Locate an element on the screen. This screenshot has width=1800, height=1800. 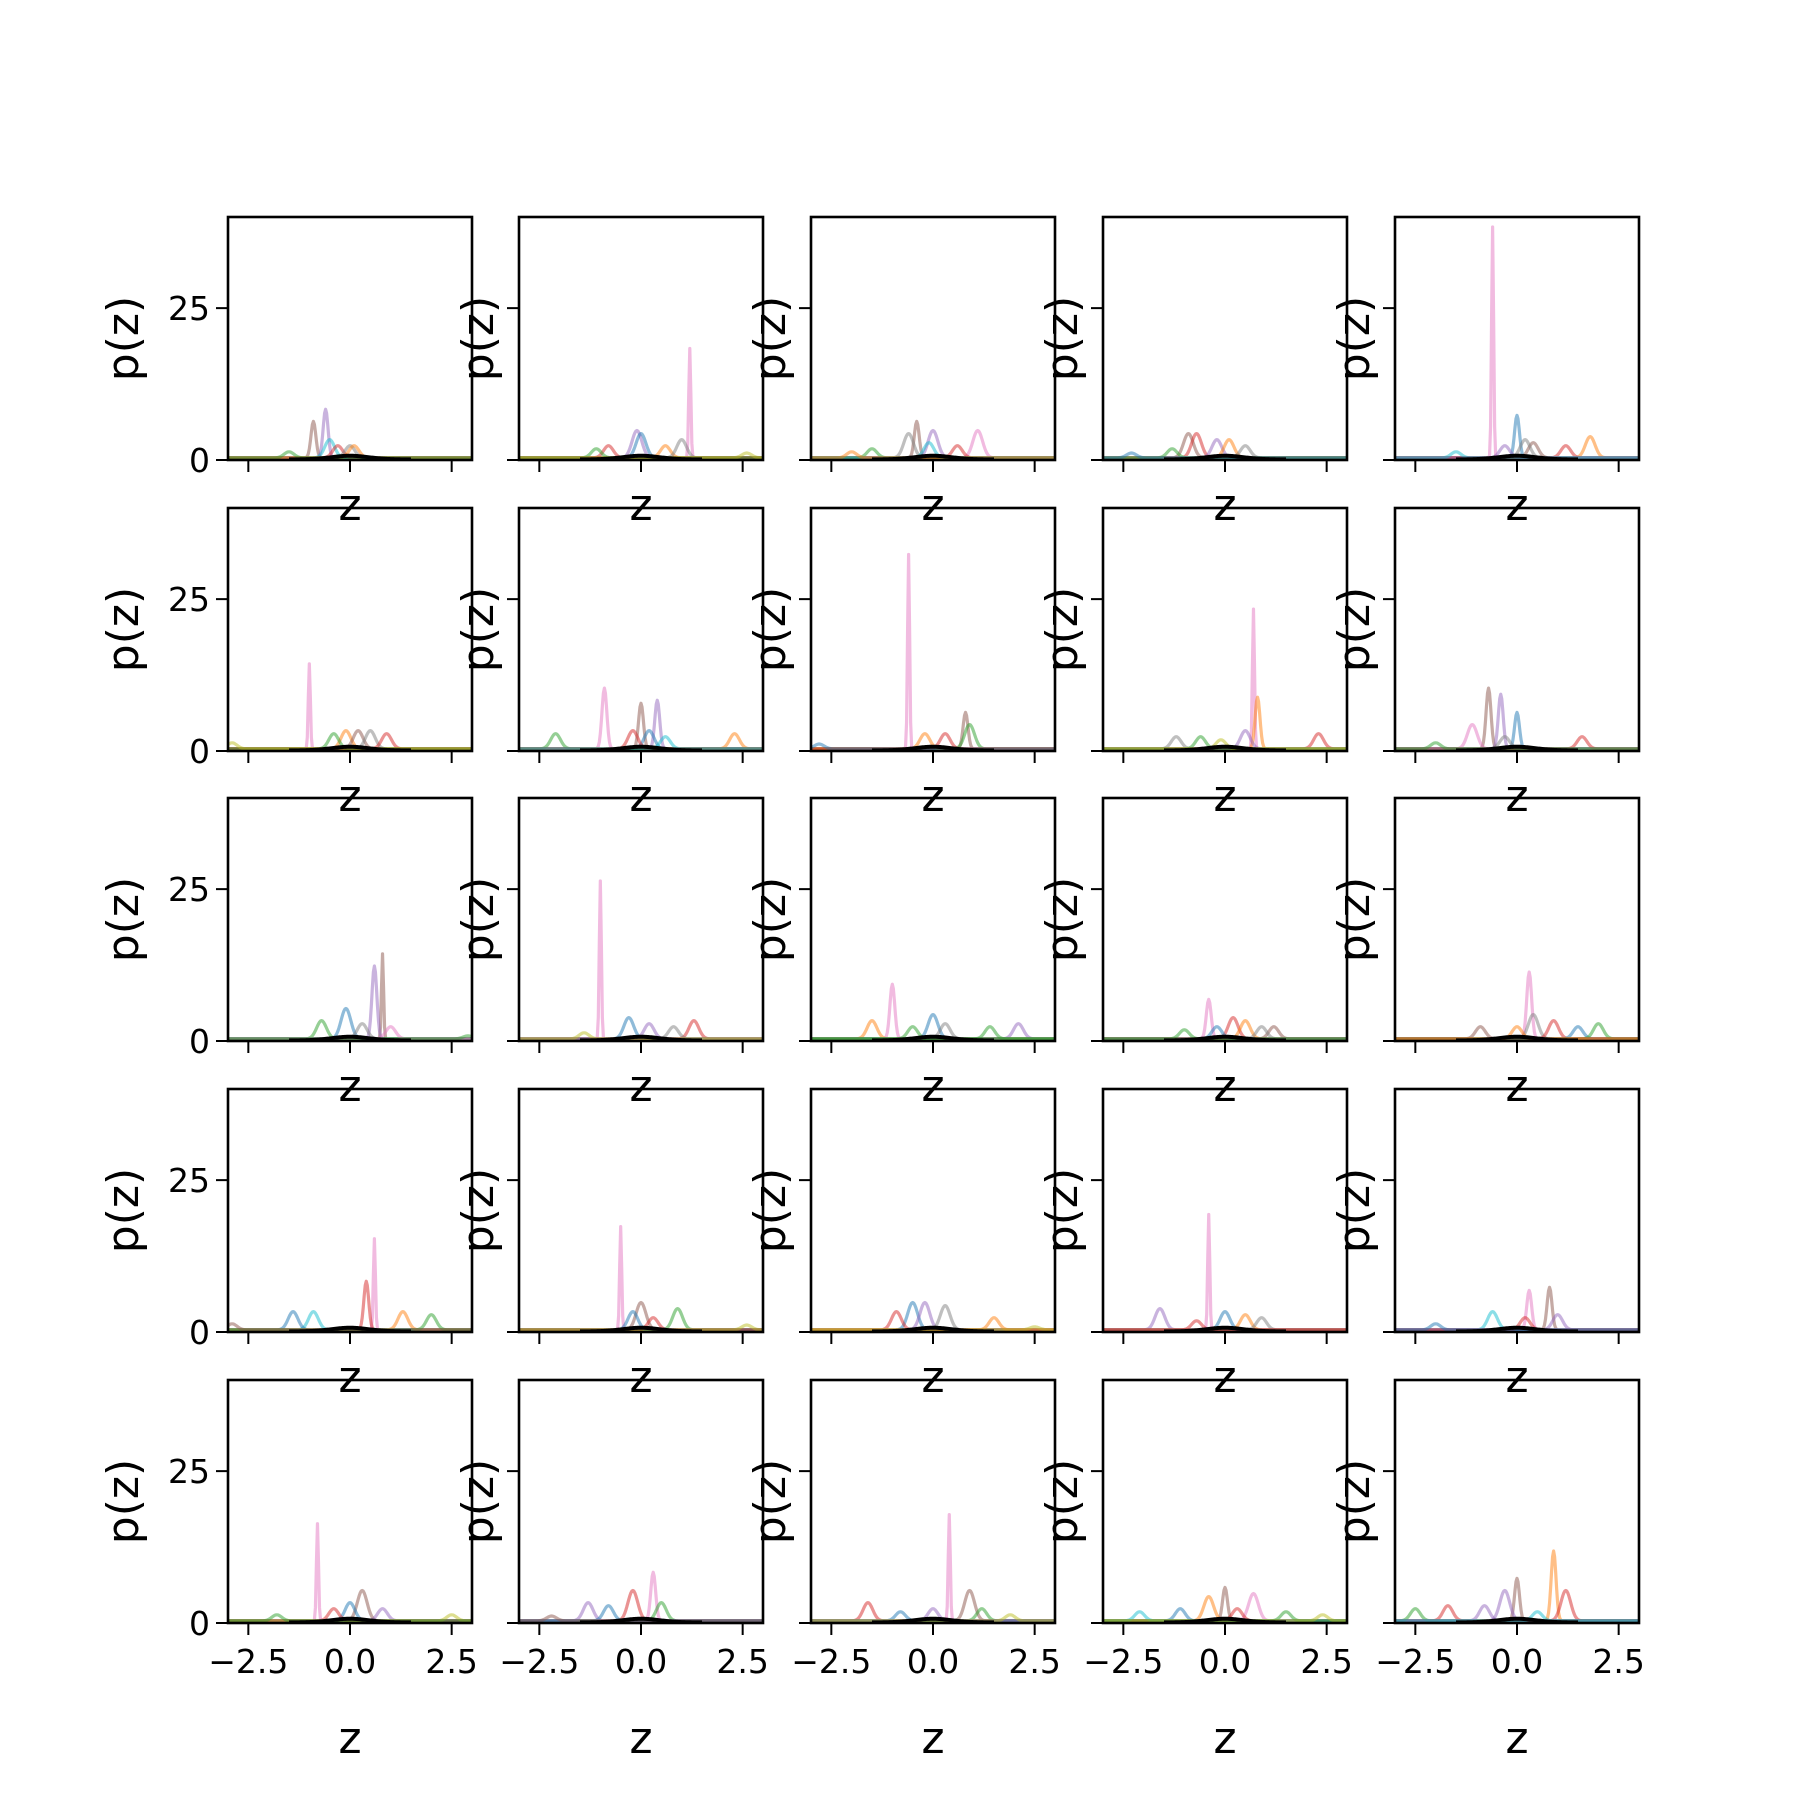
subplot-r1-c1: z p(z) is located at coordinates (609, 664).